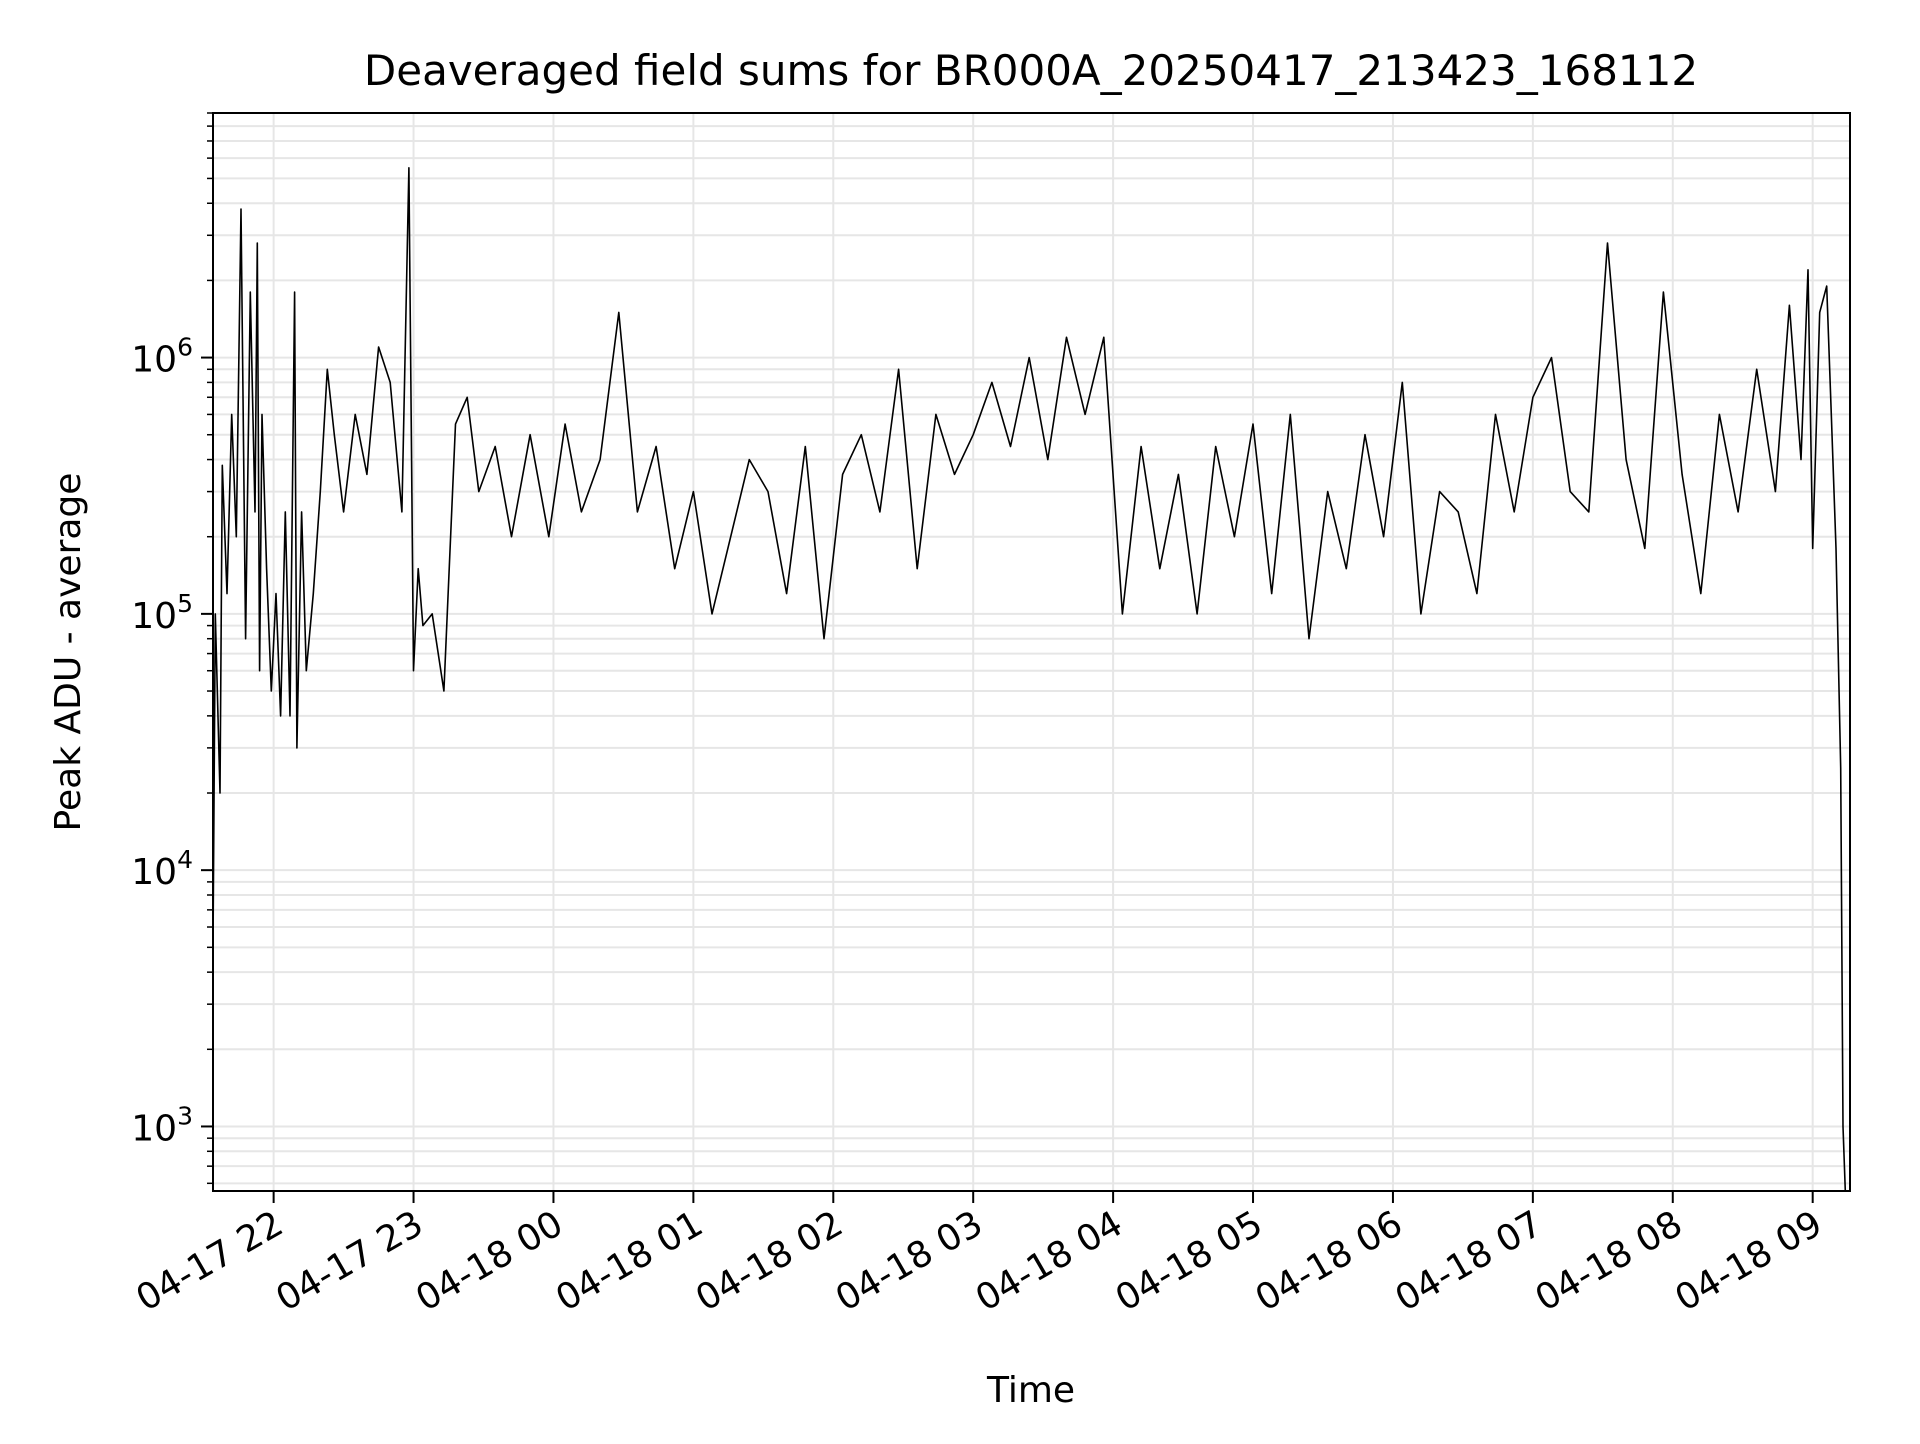 This screenshot has height=1444, width=1920. Describe the element at coordinates (162, 1125) in the screenshot. I see `y-tick-label: 10³` at that location.